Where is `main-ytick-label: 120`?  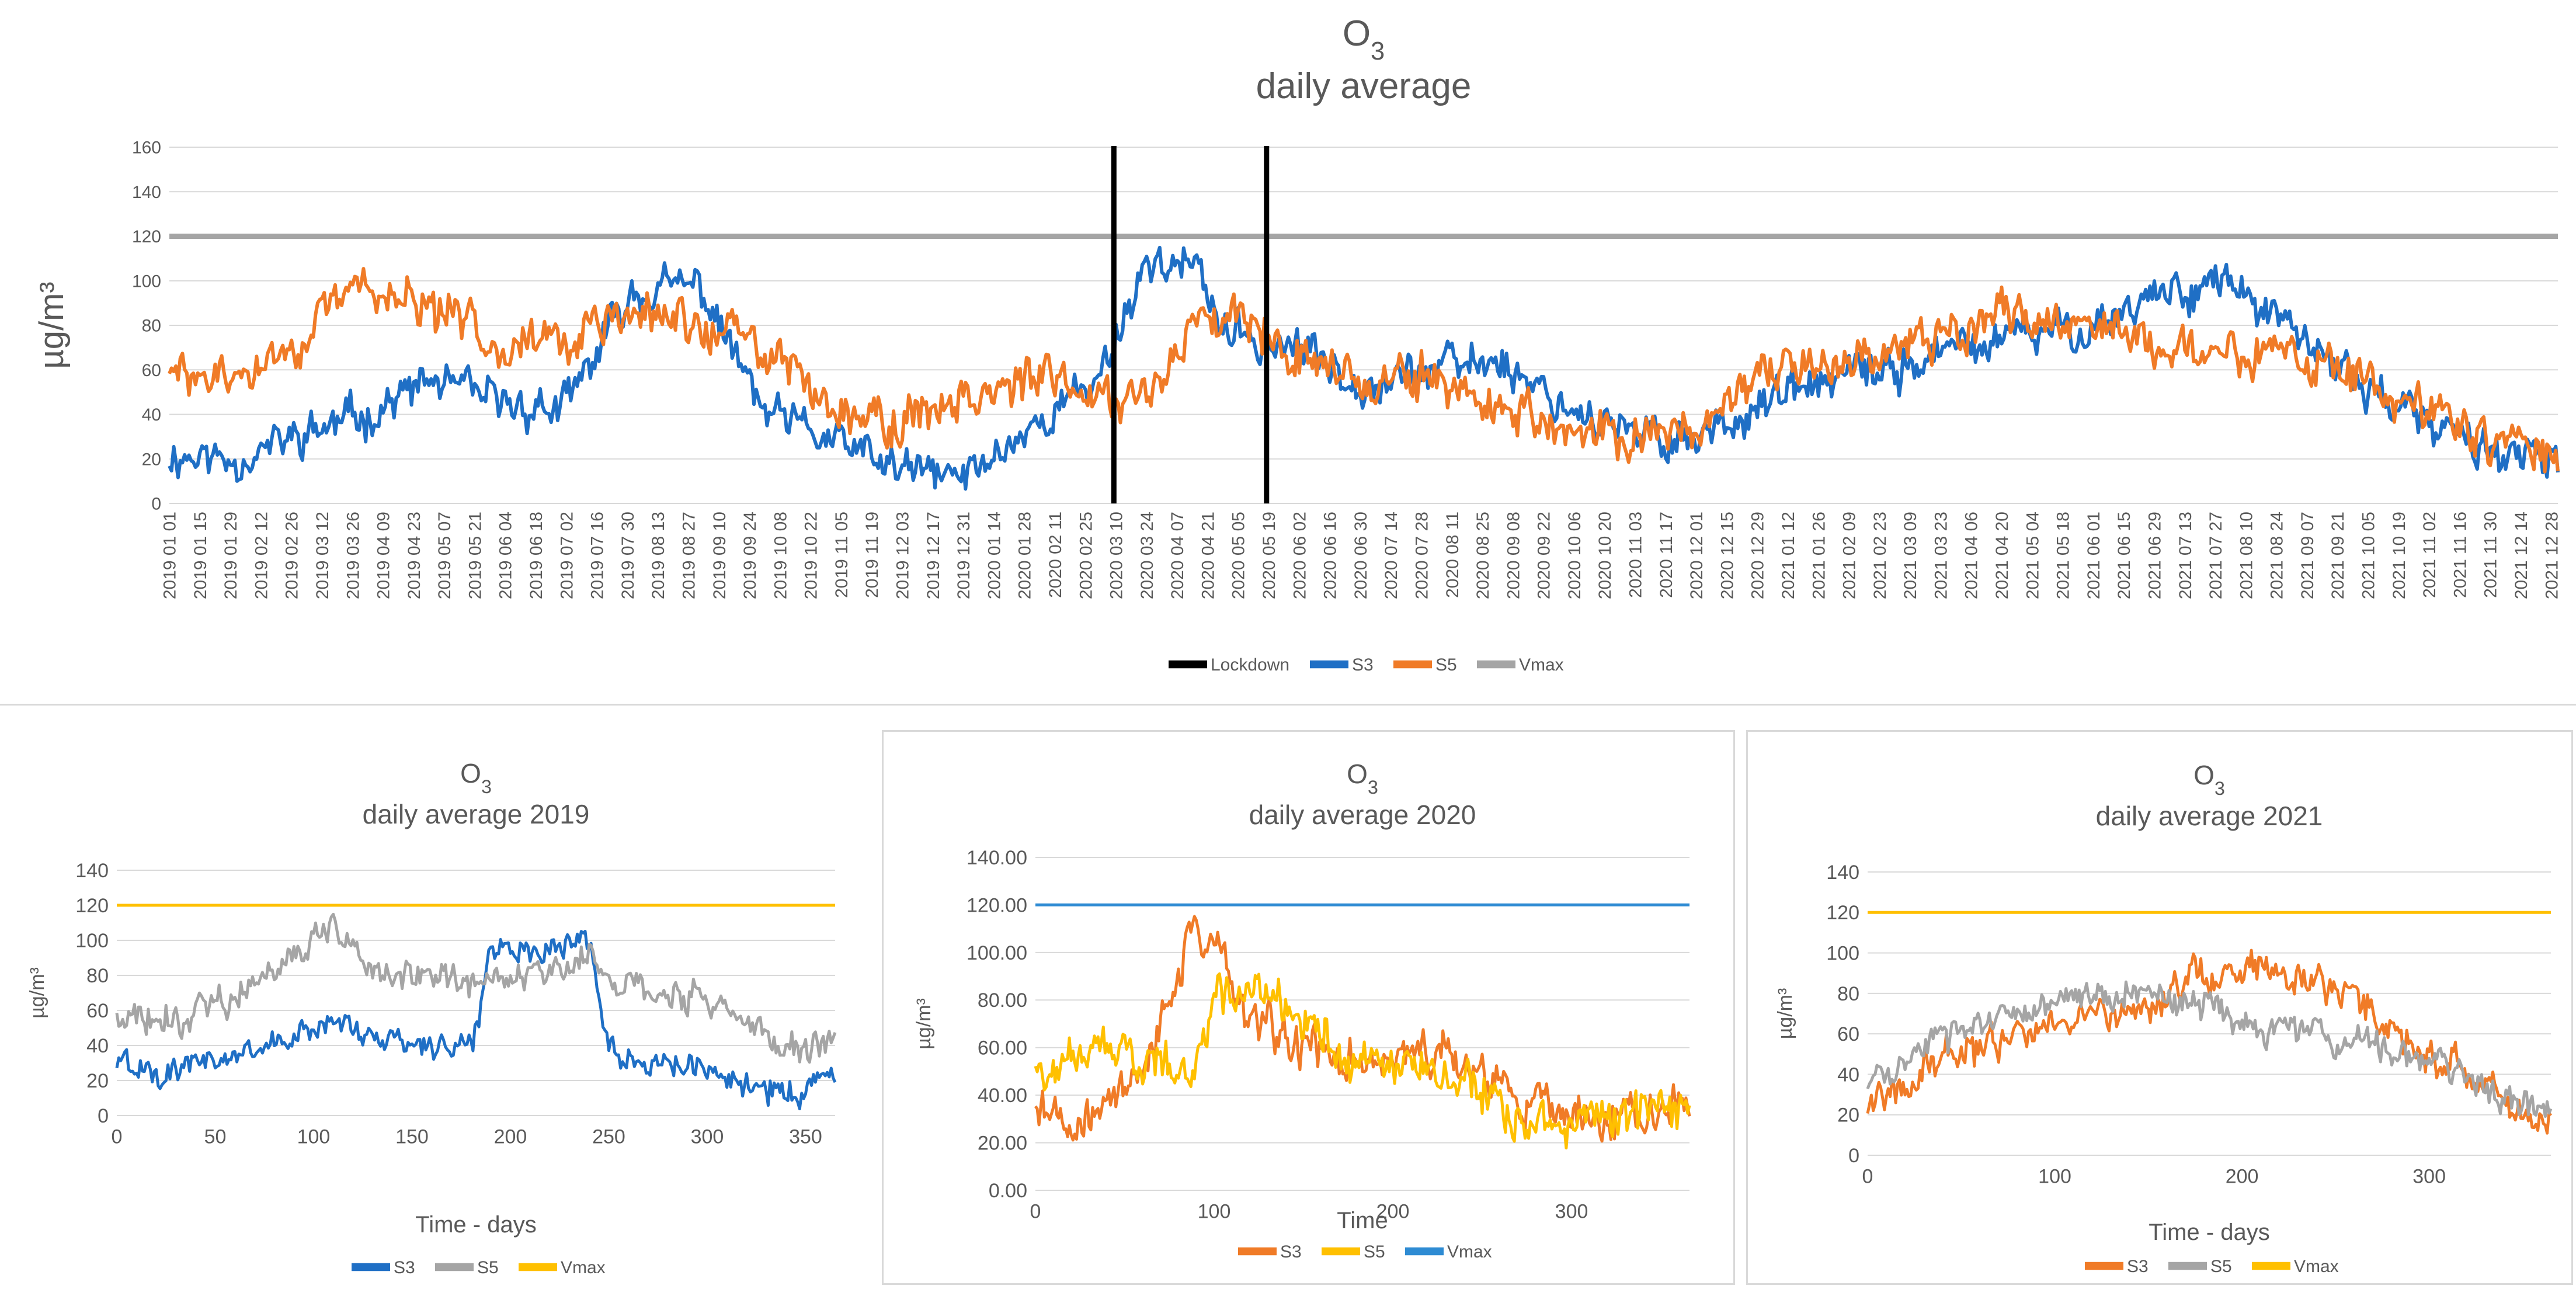 main-ytick-label: 120 is located at coordinates (147, 237).